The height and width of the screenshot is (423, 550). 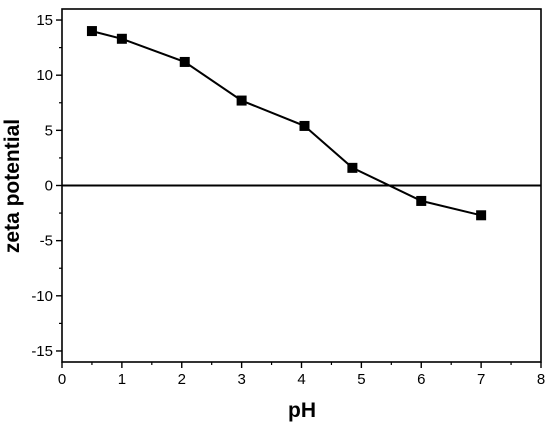 I want to click on x-axis-ticks: 0 1 2 3 4 5 6 7 8, so click(x=301, y=375).